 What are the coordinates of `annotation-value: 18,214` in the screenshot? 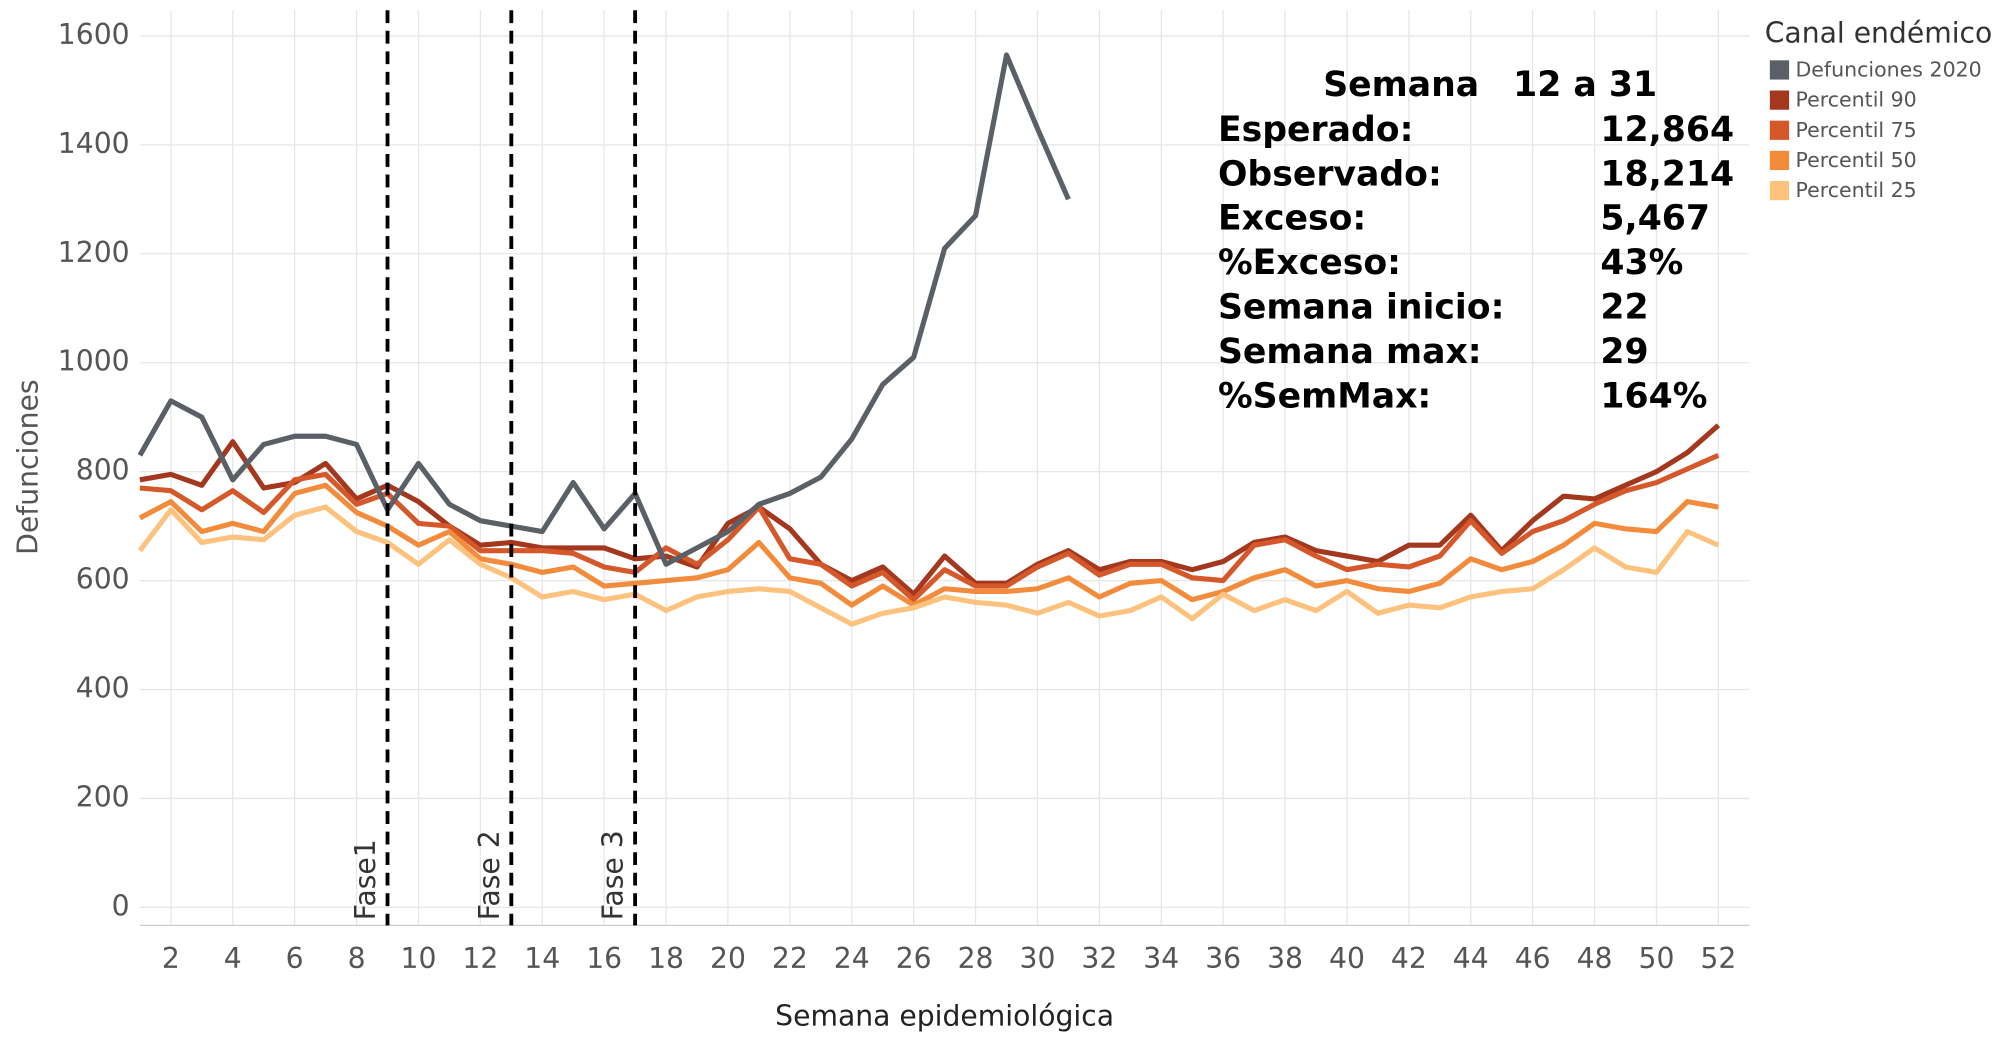 It's located at (1667, 174).